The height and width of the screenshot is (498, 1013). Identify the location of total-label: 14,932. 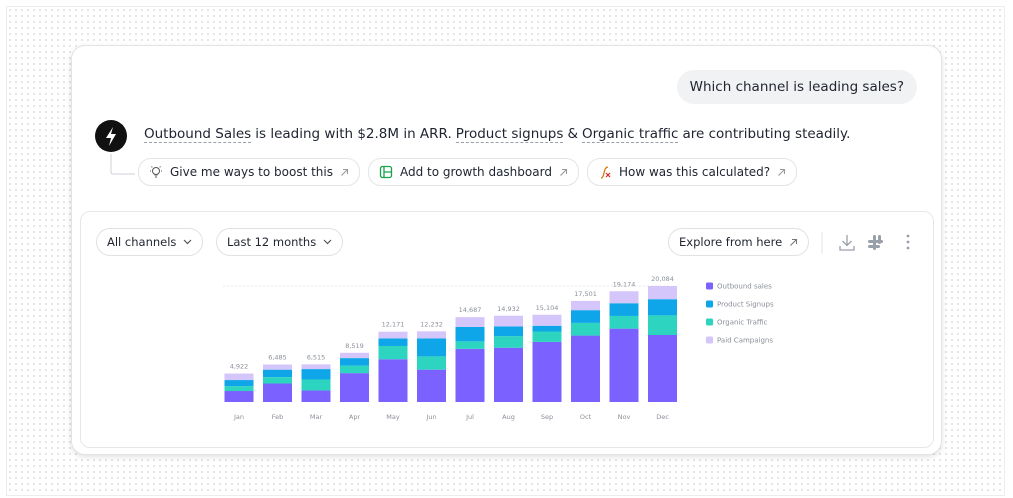
(508, 309).